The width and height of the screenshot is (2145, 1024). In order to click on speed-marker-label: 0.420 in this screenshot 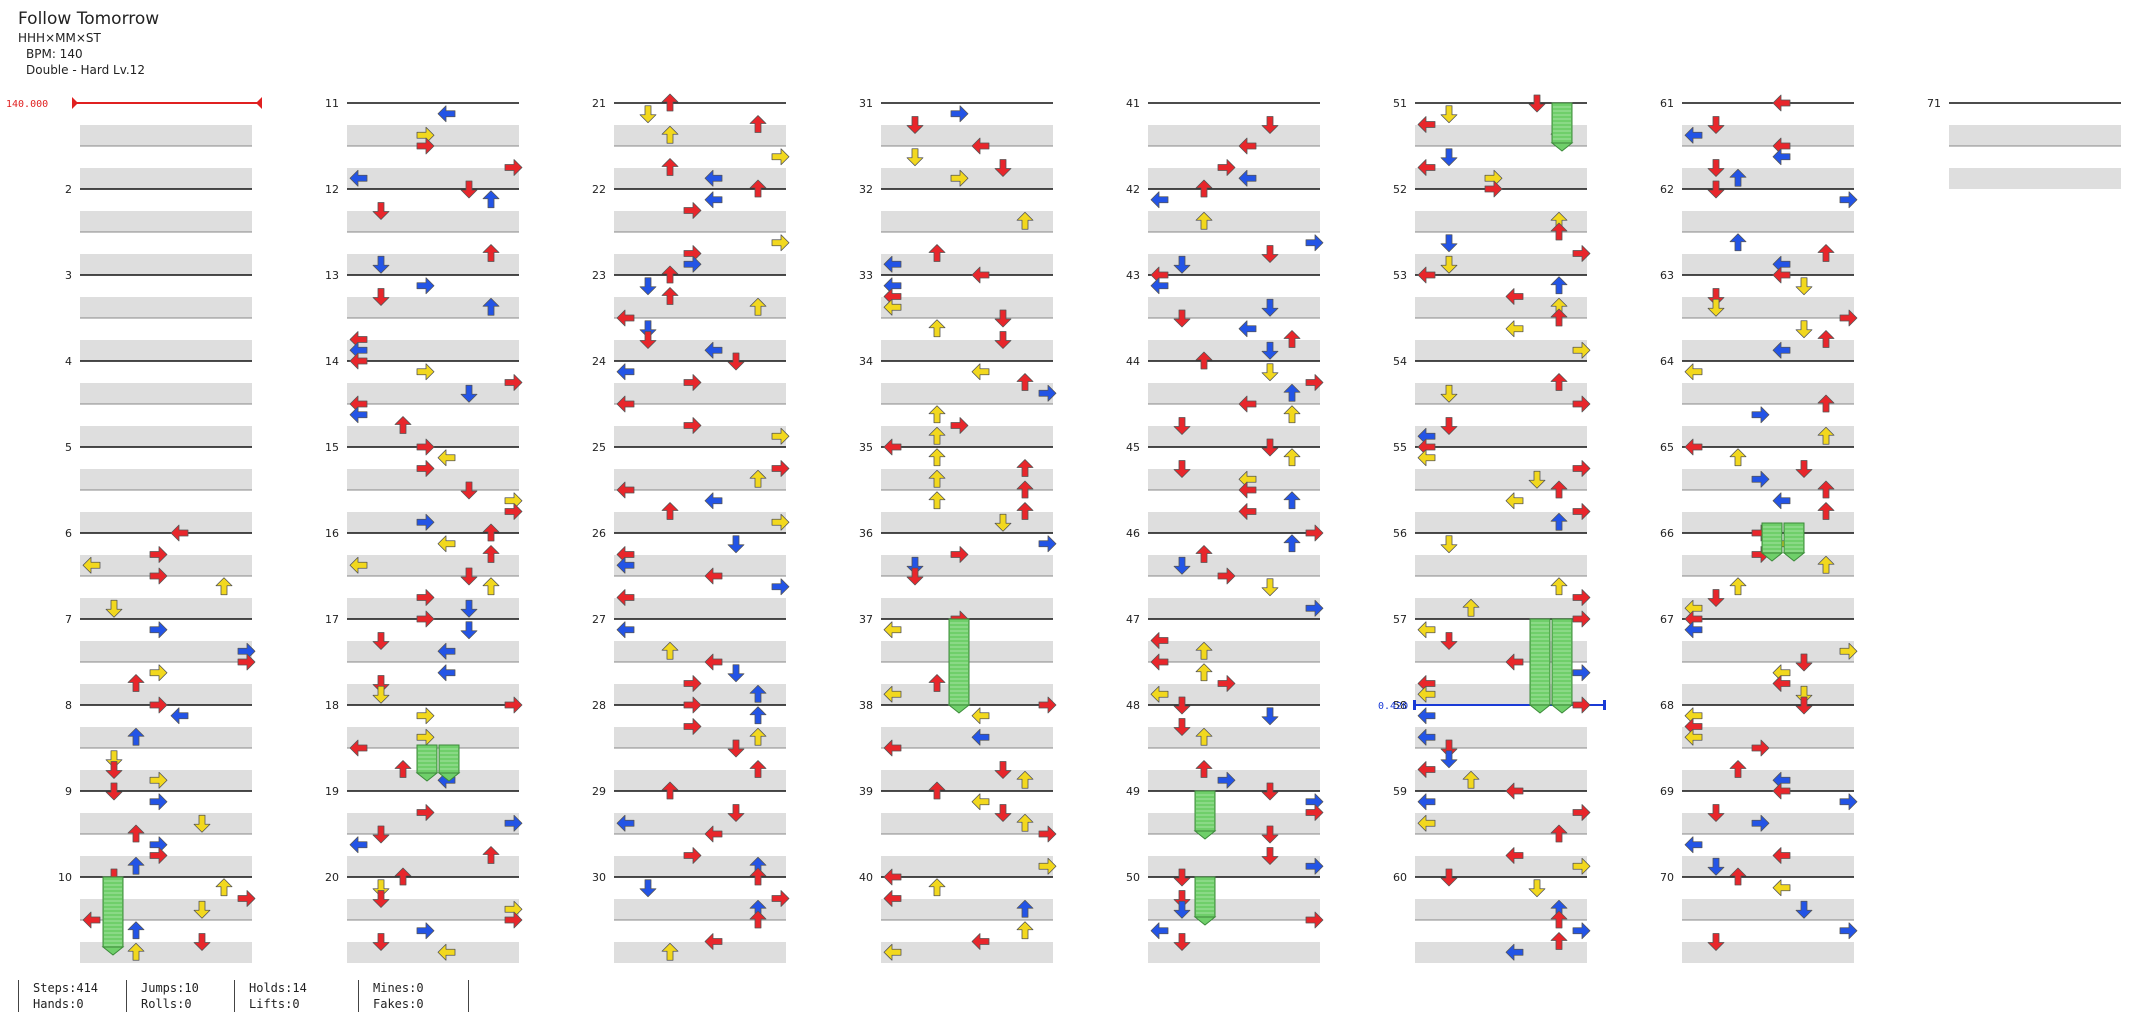, I will do `click(1393, 706)`.